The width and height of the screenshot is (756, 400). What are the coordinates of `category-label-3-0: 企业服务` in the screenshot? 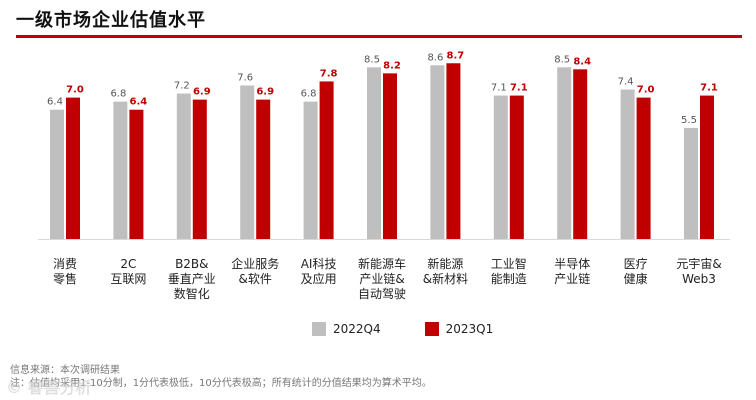 It's located at (255, 263).